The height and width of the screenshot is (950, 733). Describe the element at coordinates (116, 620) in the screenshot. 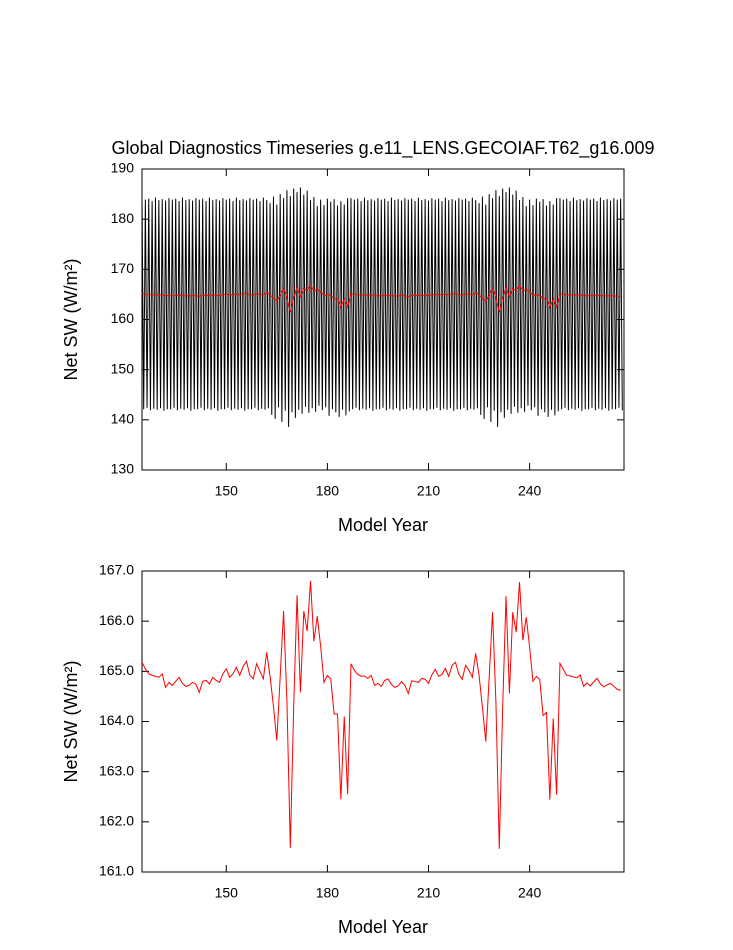

I see `y-tick-label: 166.0` at that location.